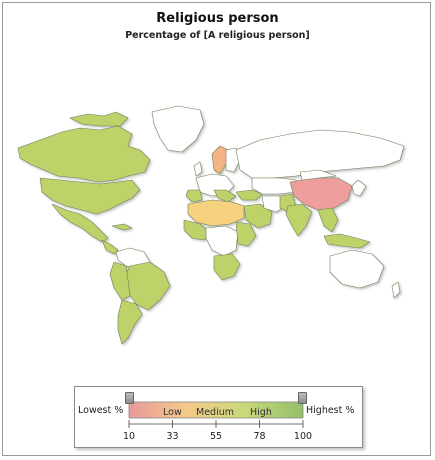 This screenshot has height=460, width=435. What do you see at coordinates (215, 412) in the screenshot?
I see `legend-zone-medium: Medium` at bounding box center [215, 412].